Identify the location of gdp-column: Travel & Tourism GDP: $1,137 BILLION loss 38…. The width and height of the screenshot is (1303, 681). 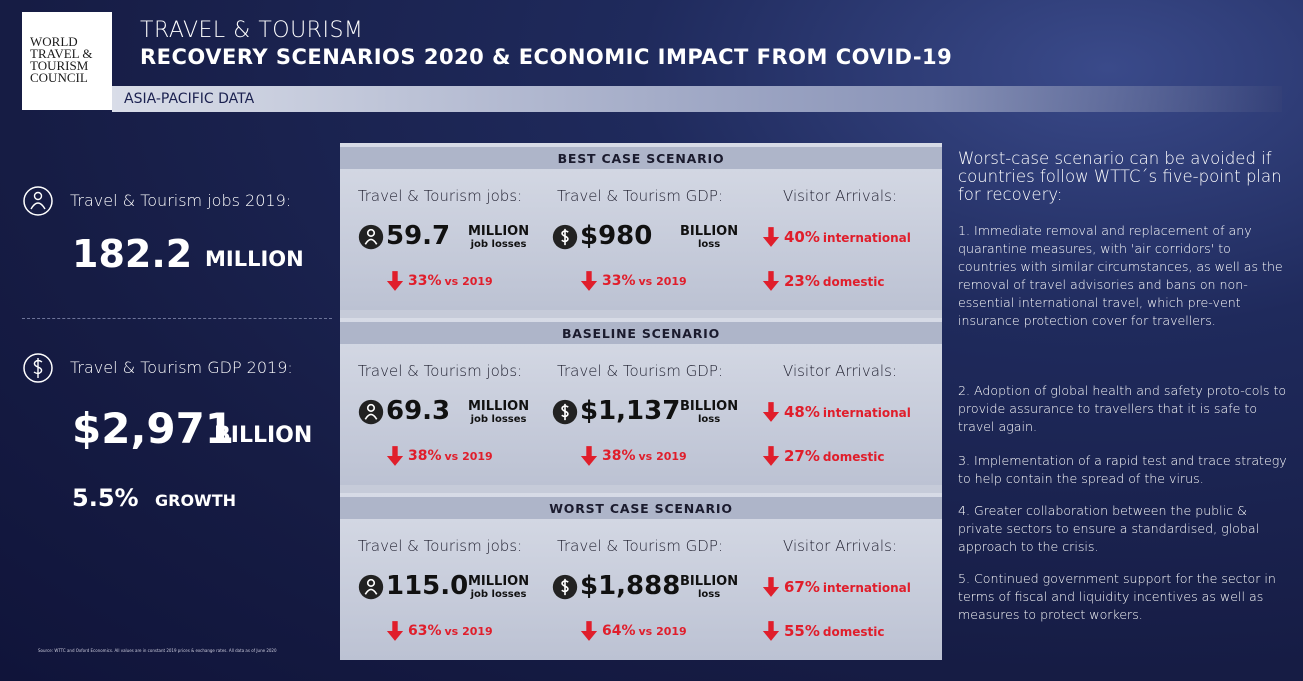
(640, 422).